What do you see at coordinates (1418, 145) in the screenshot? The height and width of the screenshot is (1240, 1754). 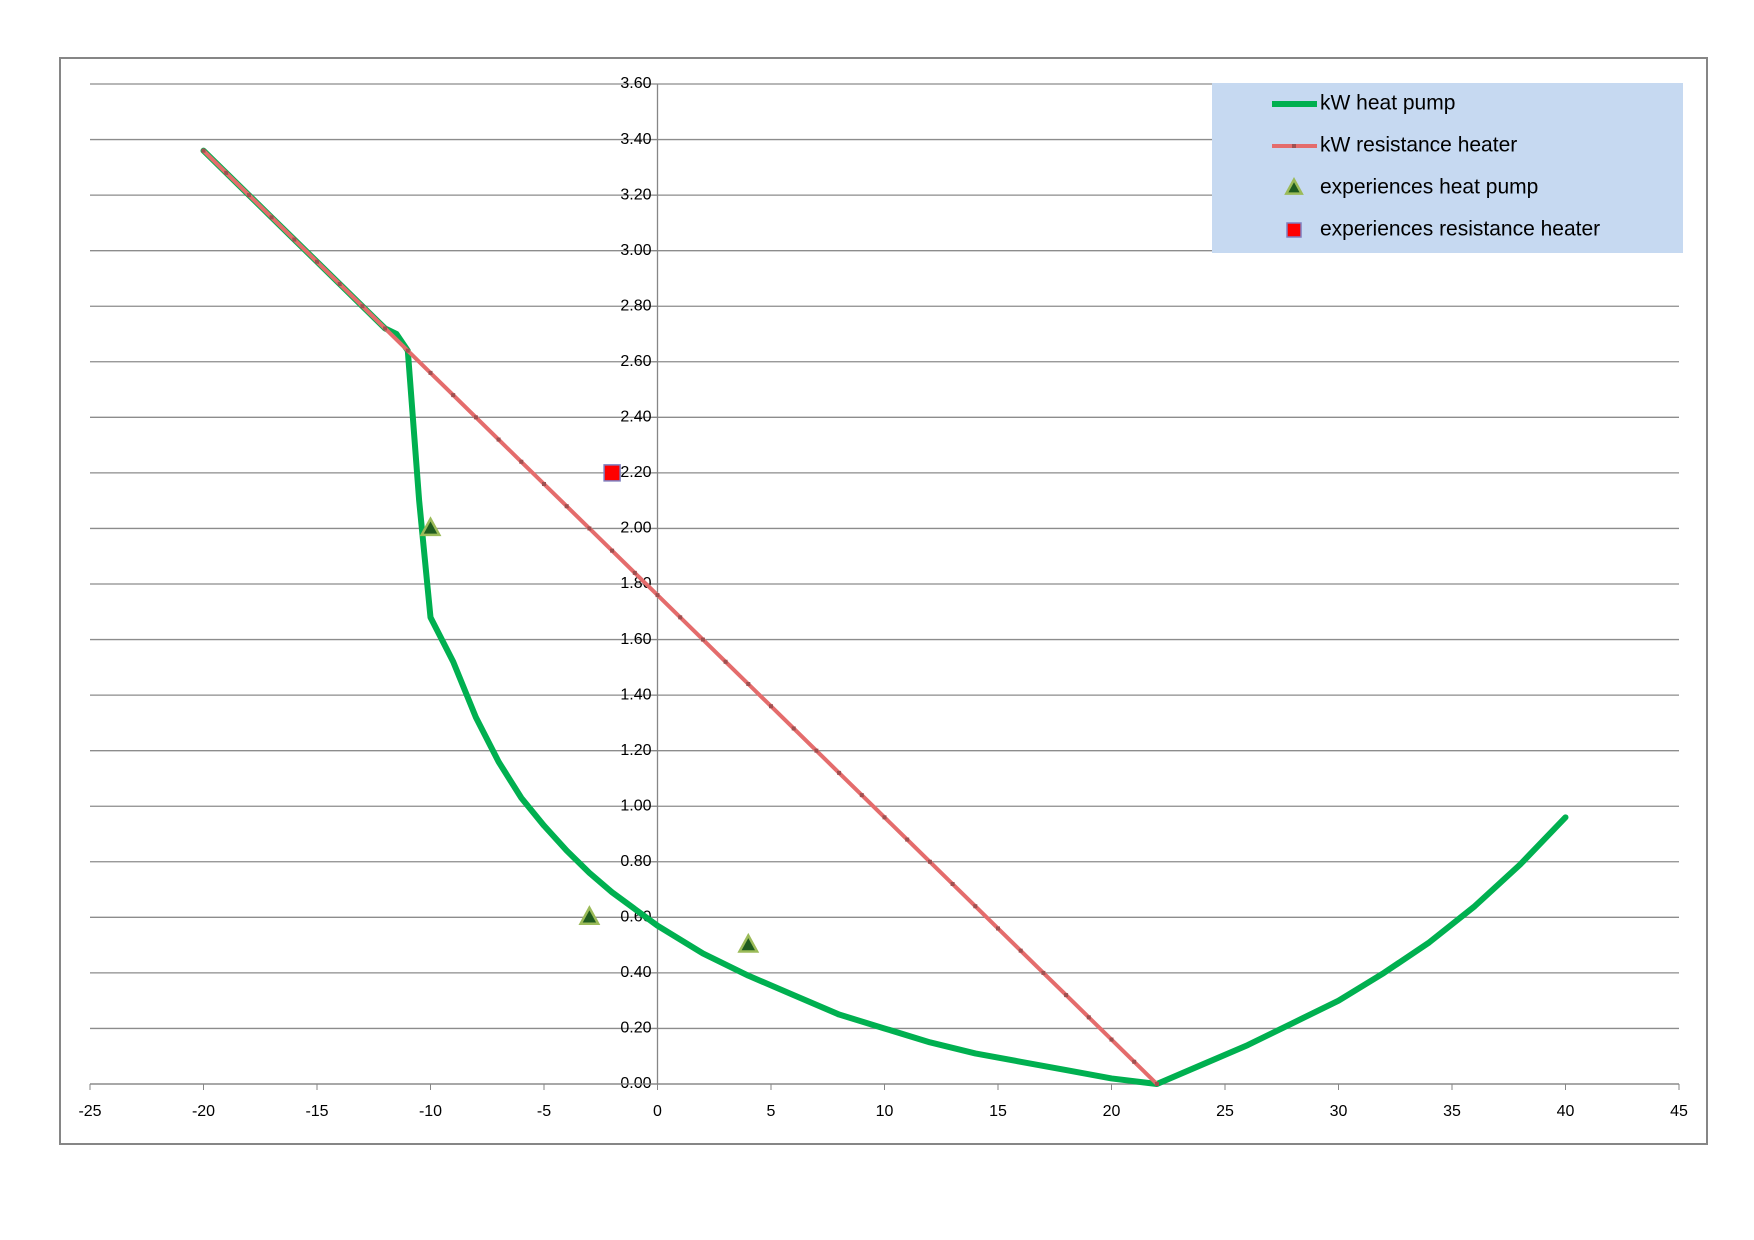 I see `legend-label: kW resistance heater` at bounding box center [1418, 145].